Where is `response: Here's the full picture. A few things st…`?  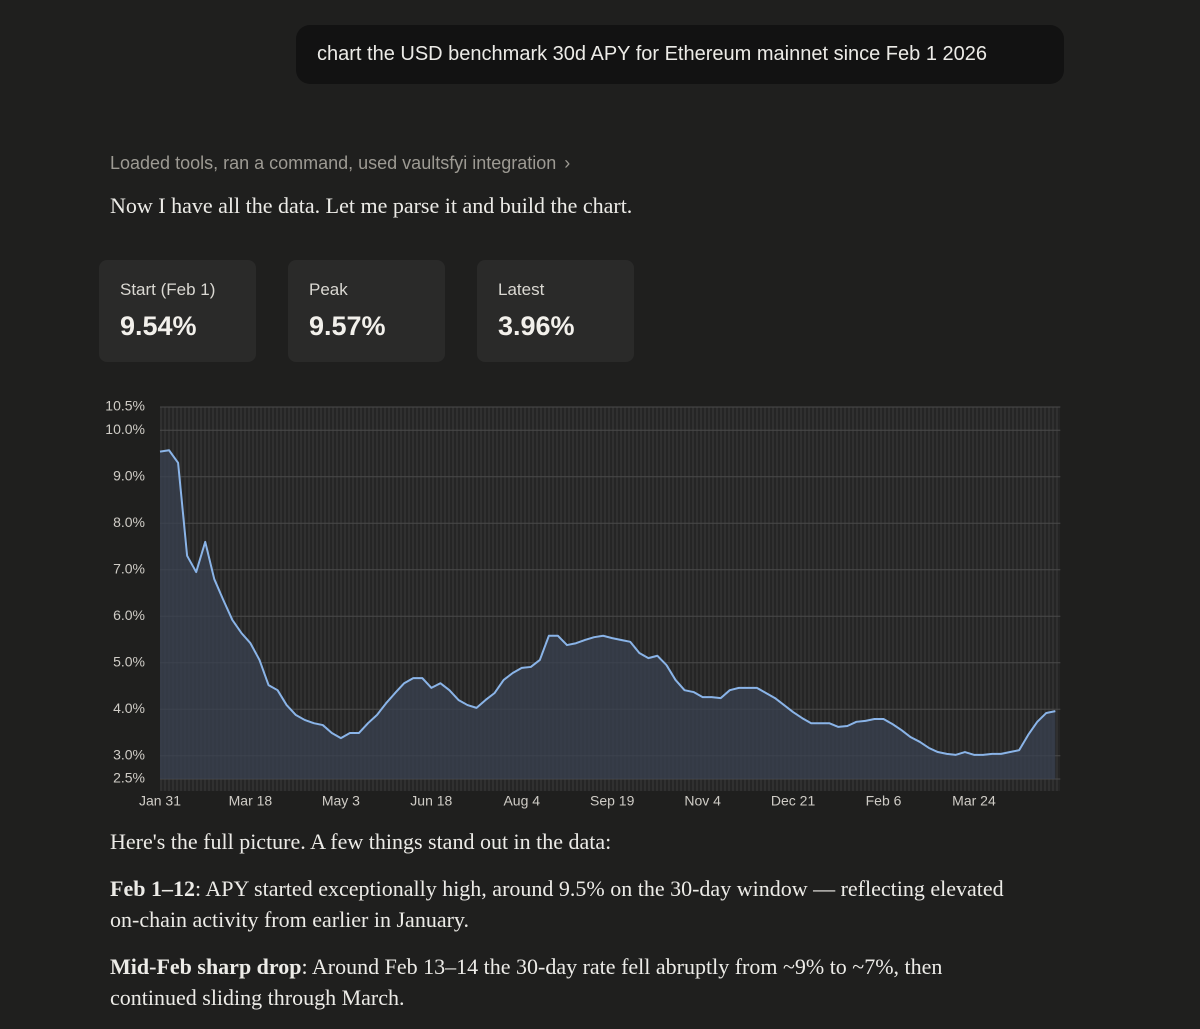
response: Here's the full picture. A few things st… is located at coordinates (560, 927).